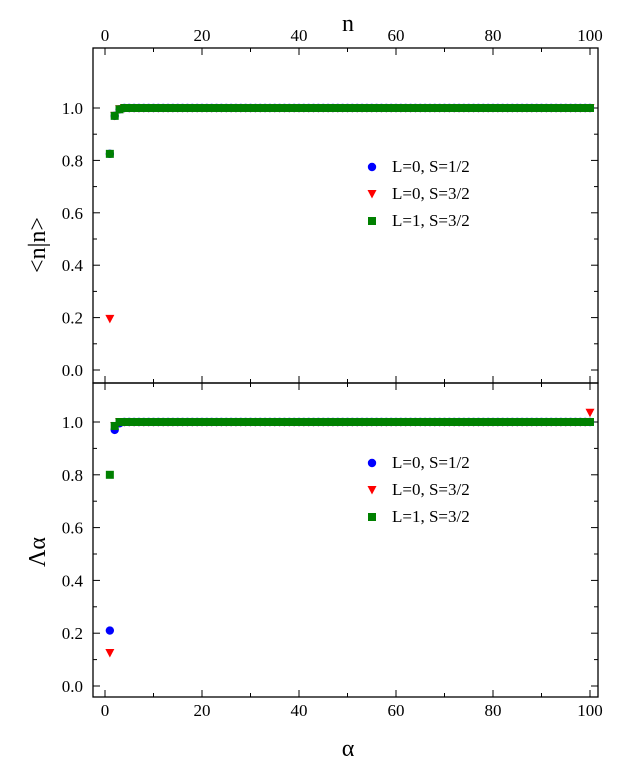  I want to click on y-tick-label: 0.2, so click(72, 318).